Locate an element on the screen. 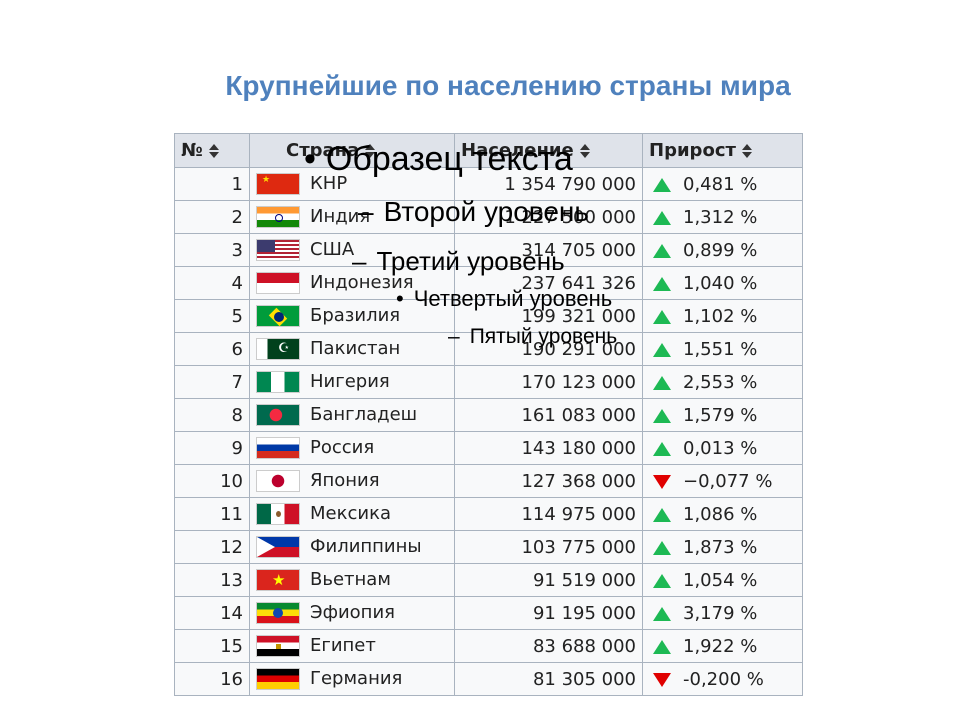  country-cell: ★ Вьетнам is located at coordinates (352, 580).